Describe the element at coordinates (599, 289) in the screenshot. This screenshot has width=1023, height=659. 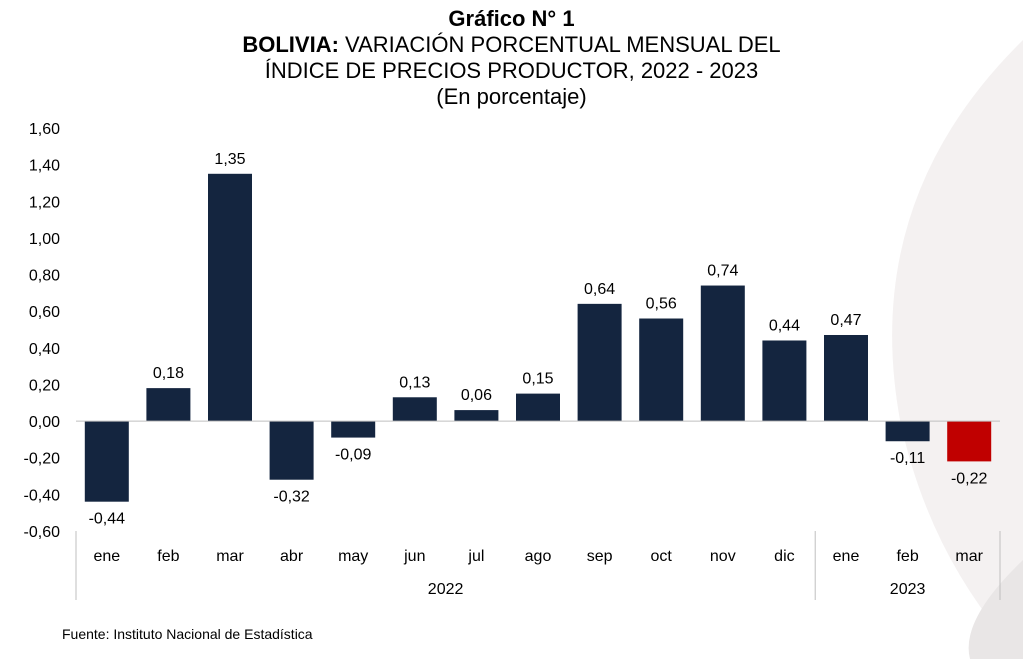
I see `bar-value-label: 0,64` at that location.